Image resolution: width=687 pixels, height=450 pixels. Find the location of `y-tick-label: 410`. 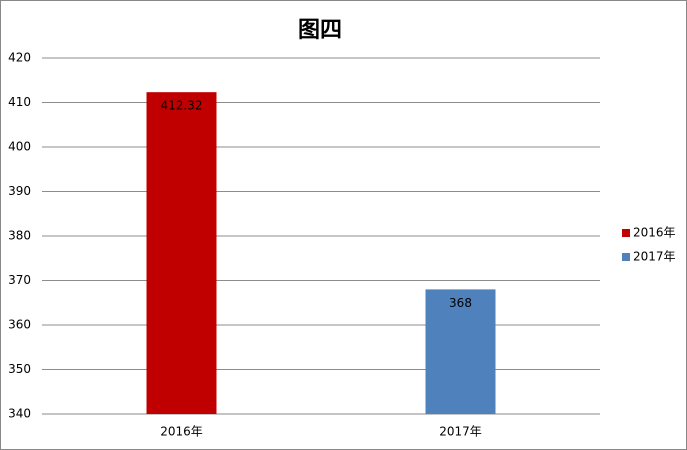

y-tick-label: 410 is located at coordinates (19, 102).